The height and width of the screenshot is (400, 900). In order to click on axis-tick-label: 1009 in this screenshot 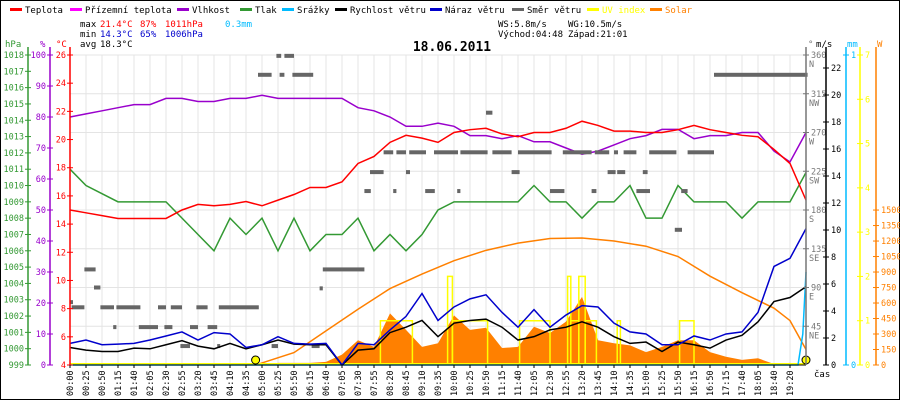, I will do `click(14, 203)`.